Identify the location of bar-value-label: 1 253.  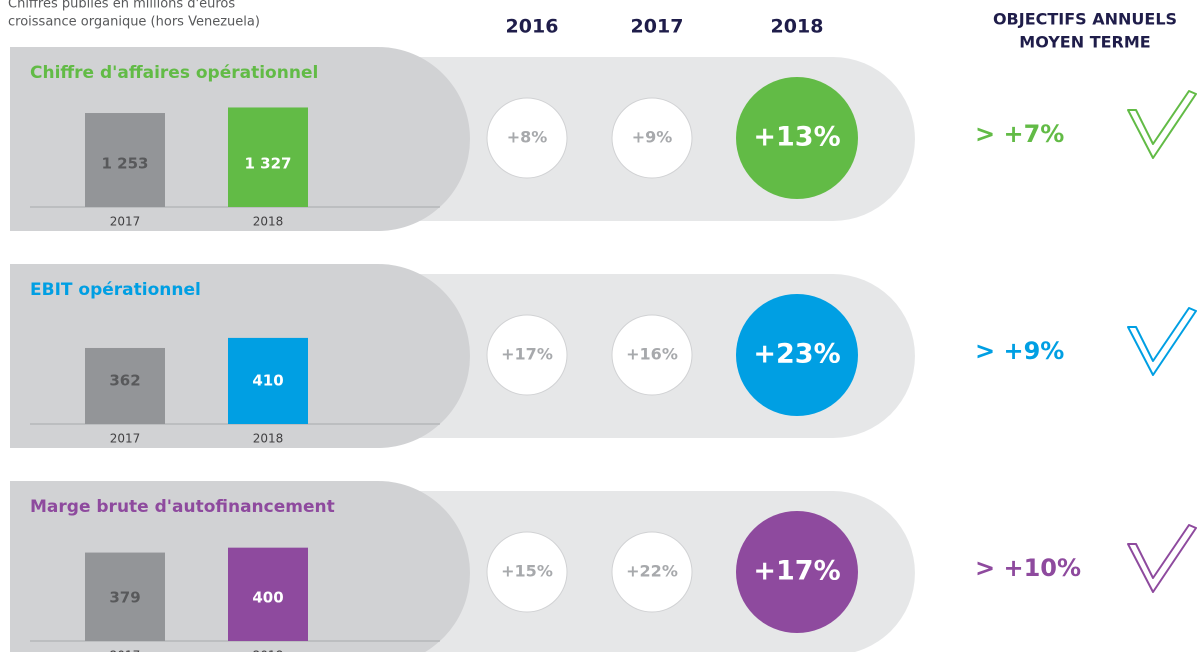
(125, 164).